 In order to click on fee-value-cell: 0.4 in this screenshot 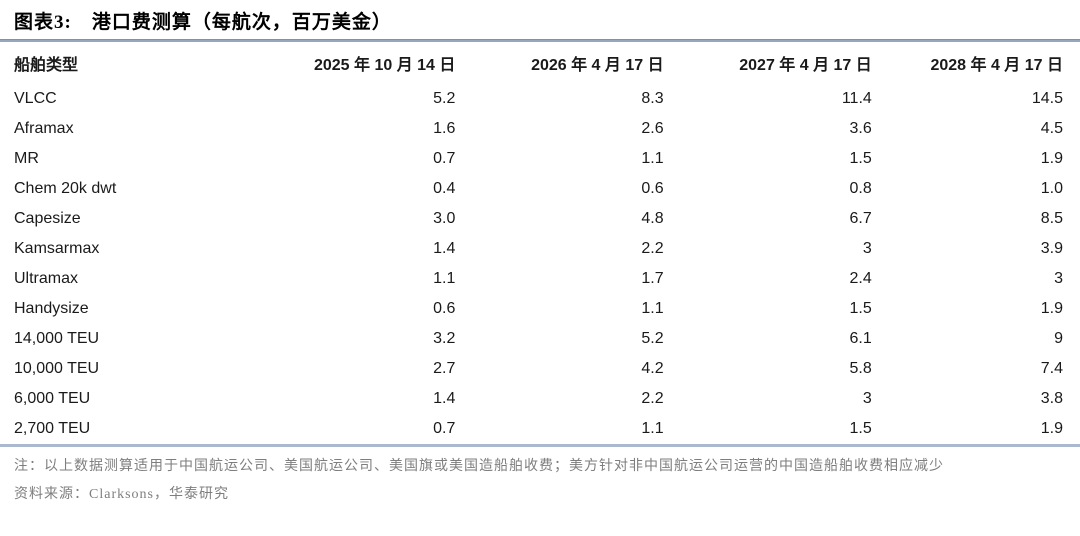, I will do `click(444, 188)`.